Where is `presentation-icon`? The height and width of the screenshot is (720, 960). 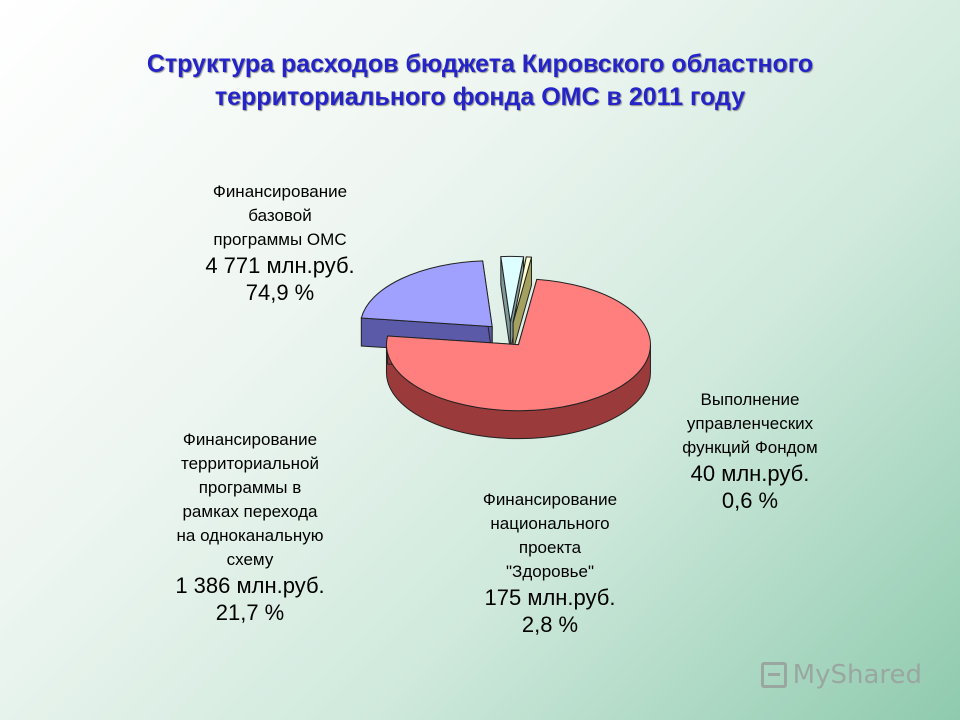 presentation-icon is located at coordinates (773, 675).